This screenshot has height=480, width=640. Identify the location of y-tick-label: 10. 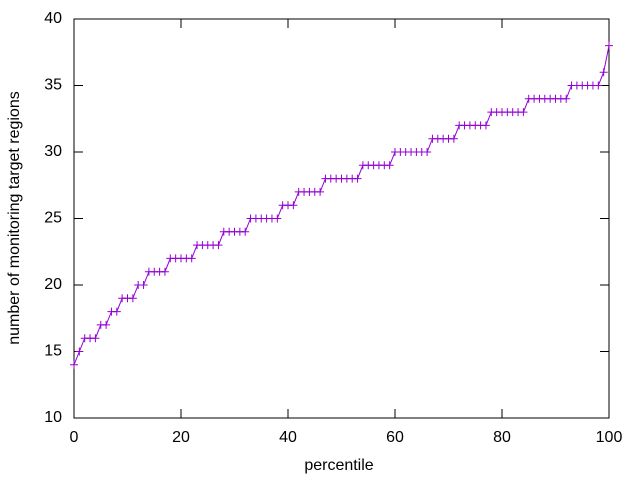
(53, 417).